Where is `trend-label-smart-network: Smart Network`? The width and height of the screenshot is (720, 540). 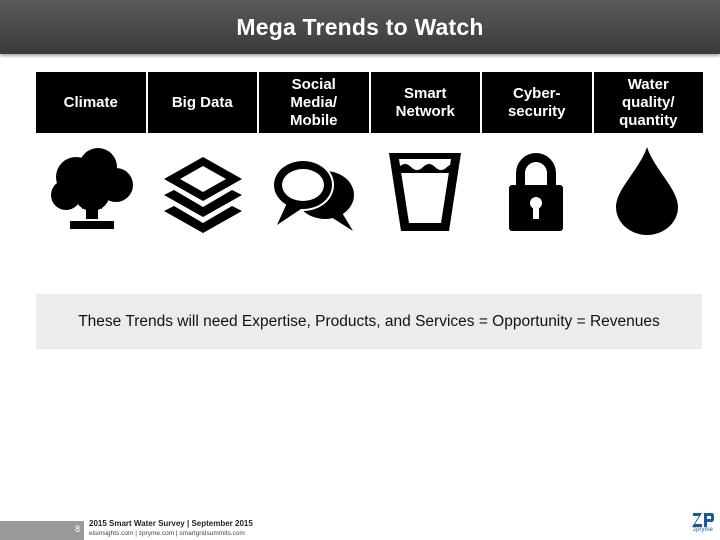 trend-label-smart-network: Smart Network is located at coordinates (426, 102).